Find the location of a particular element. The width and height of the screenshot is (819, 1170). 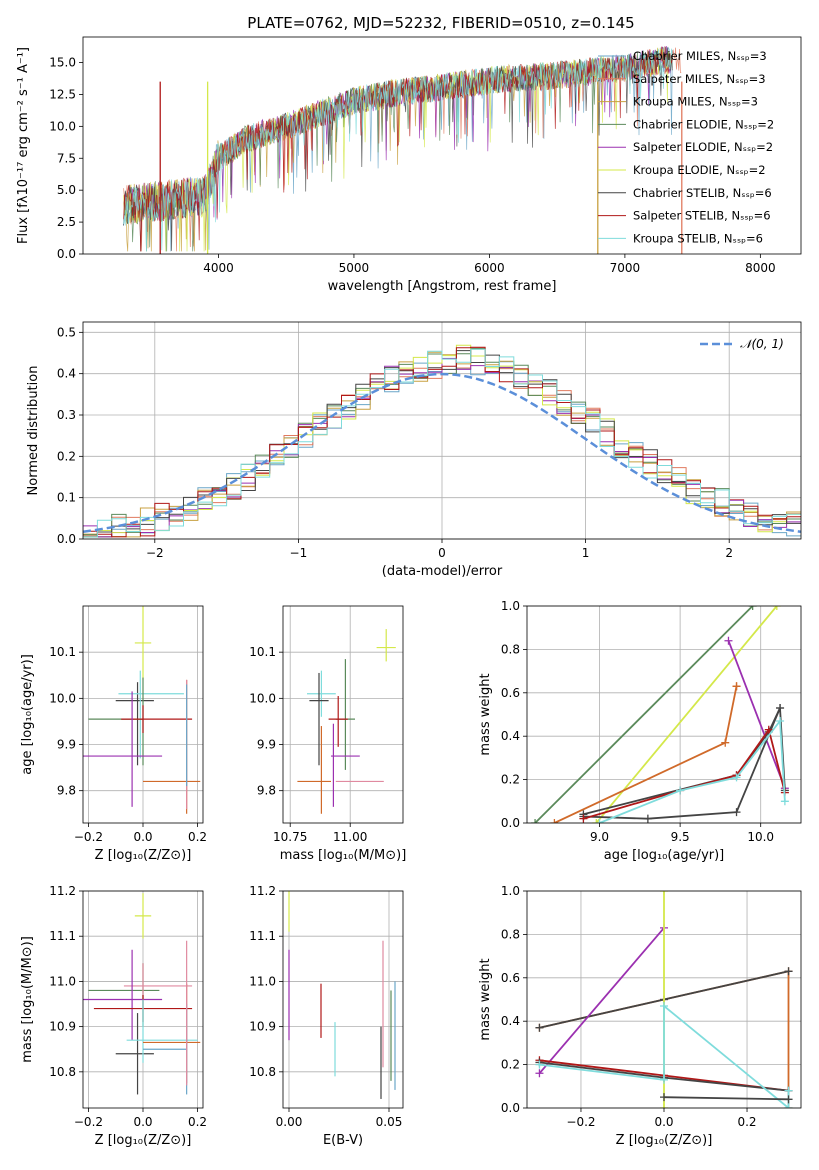

legend-label: Chabrier STELIB, Nₛₛₚ=6 is located at coordinates (702, 193).